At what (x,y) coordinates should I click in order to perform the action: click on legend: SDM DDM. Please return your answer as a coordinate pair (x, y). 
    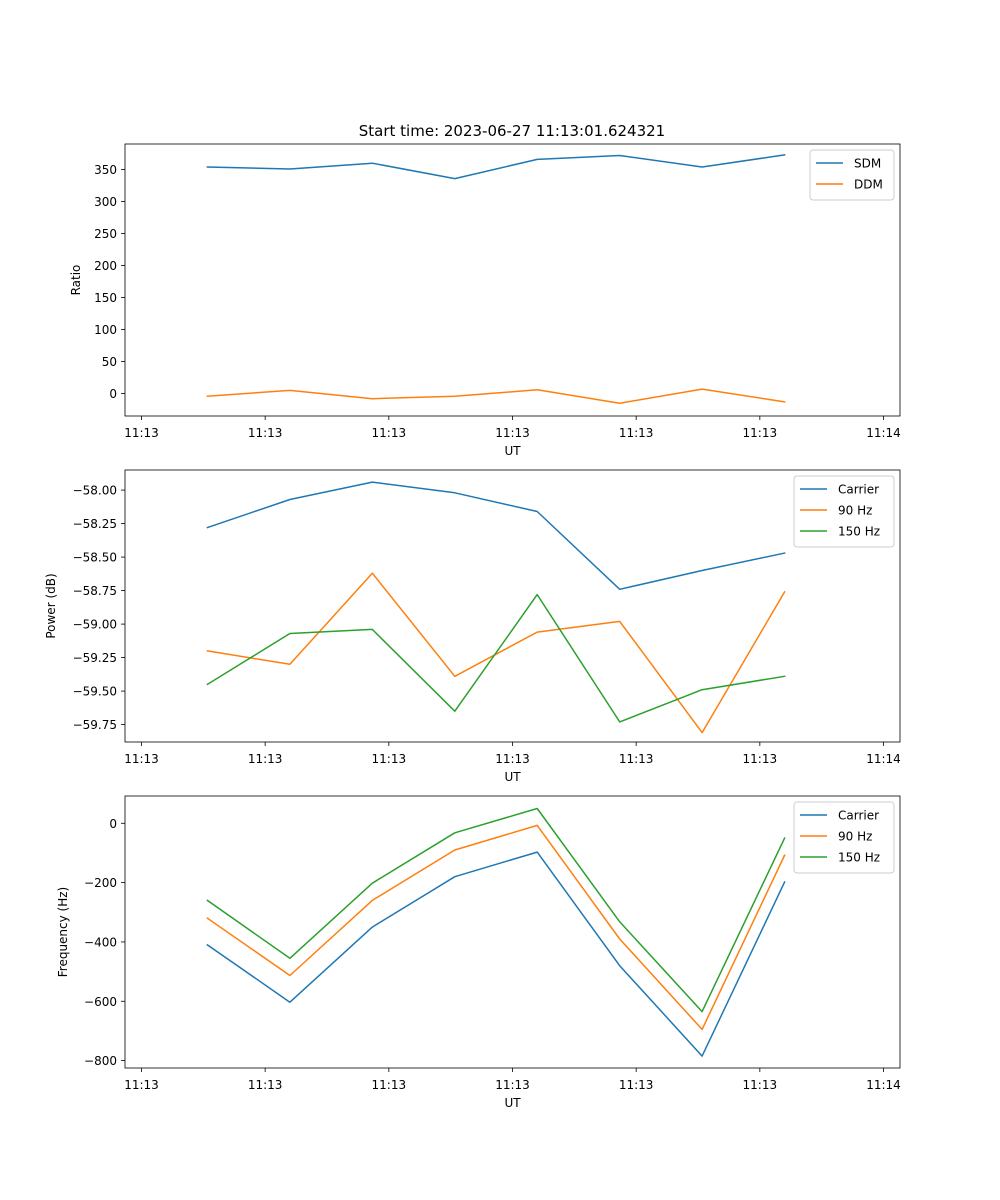
    Looking at the image, I should click on (852, 175).